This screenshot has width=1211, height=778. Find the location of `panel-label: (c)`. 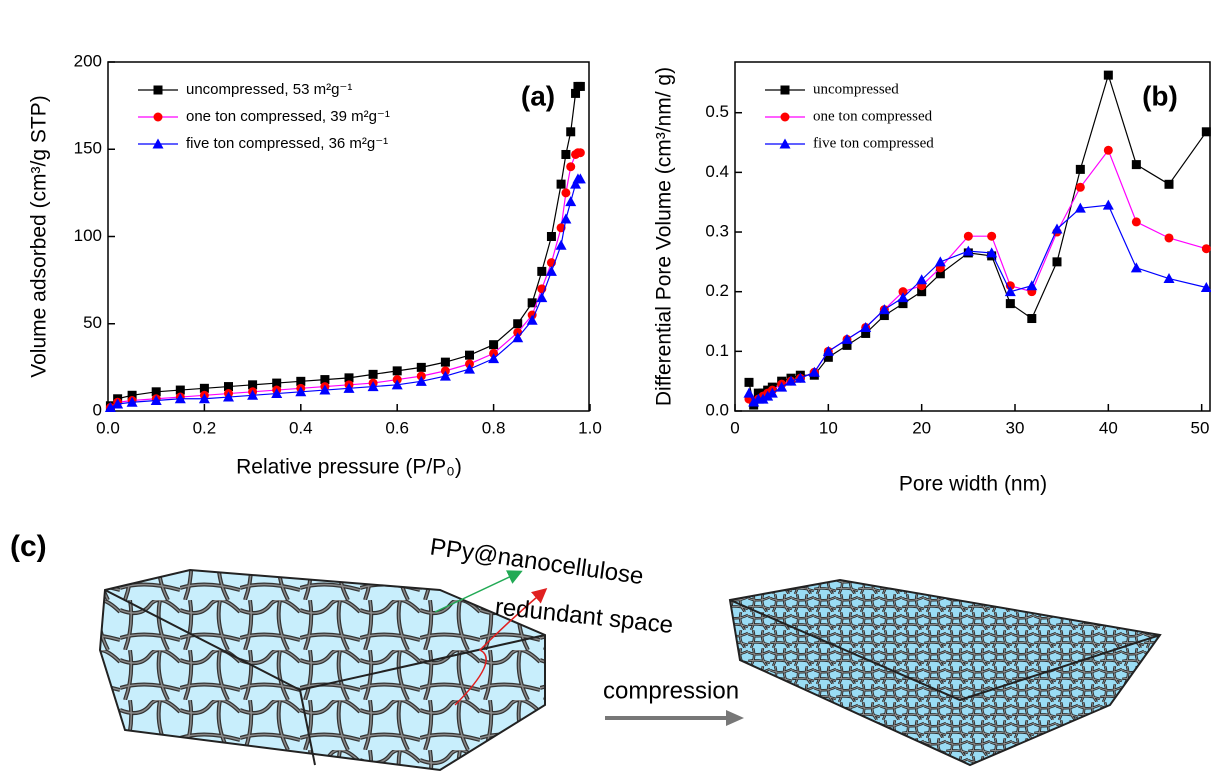

panel-label: (c) is located at coordinates (28, 546).